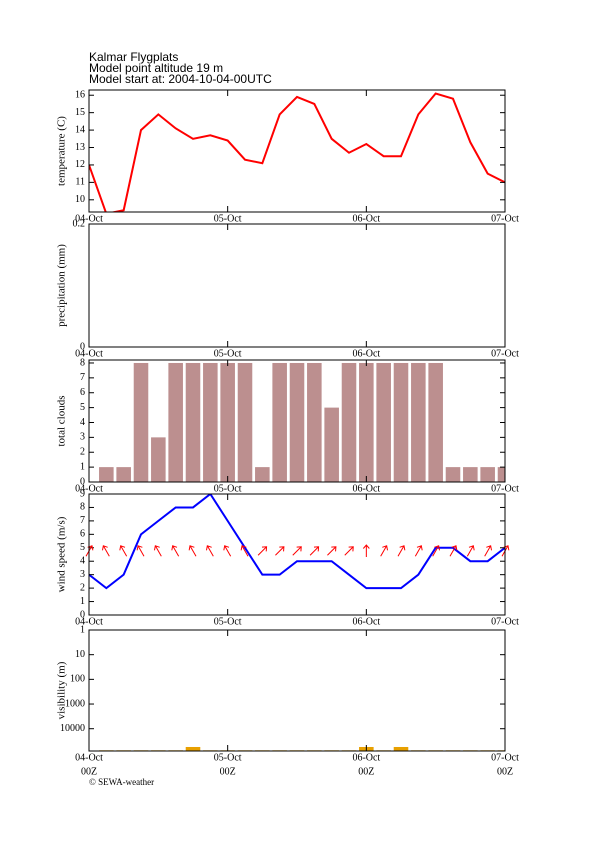 The image size is (594, 841). What do you see at coordinates (62, 554) in the screenshot?
I see `y-axis-label: wind speed (m/s)` at bounding box center [62, 554].